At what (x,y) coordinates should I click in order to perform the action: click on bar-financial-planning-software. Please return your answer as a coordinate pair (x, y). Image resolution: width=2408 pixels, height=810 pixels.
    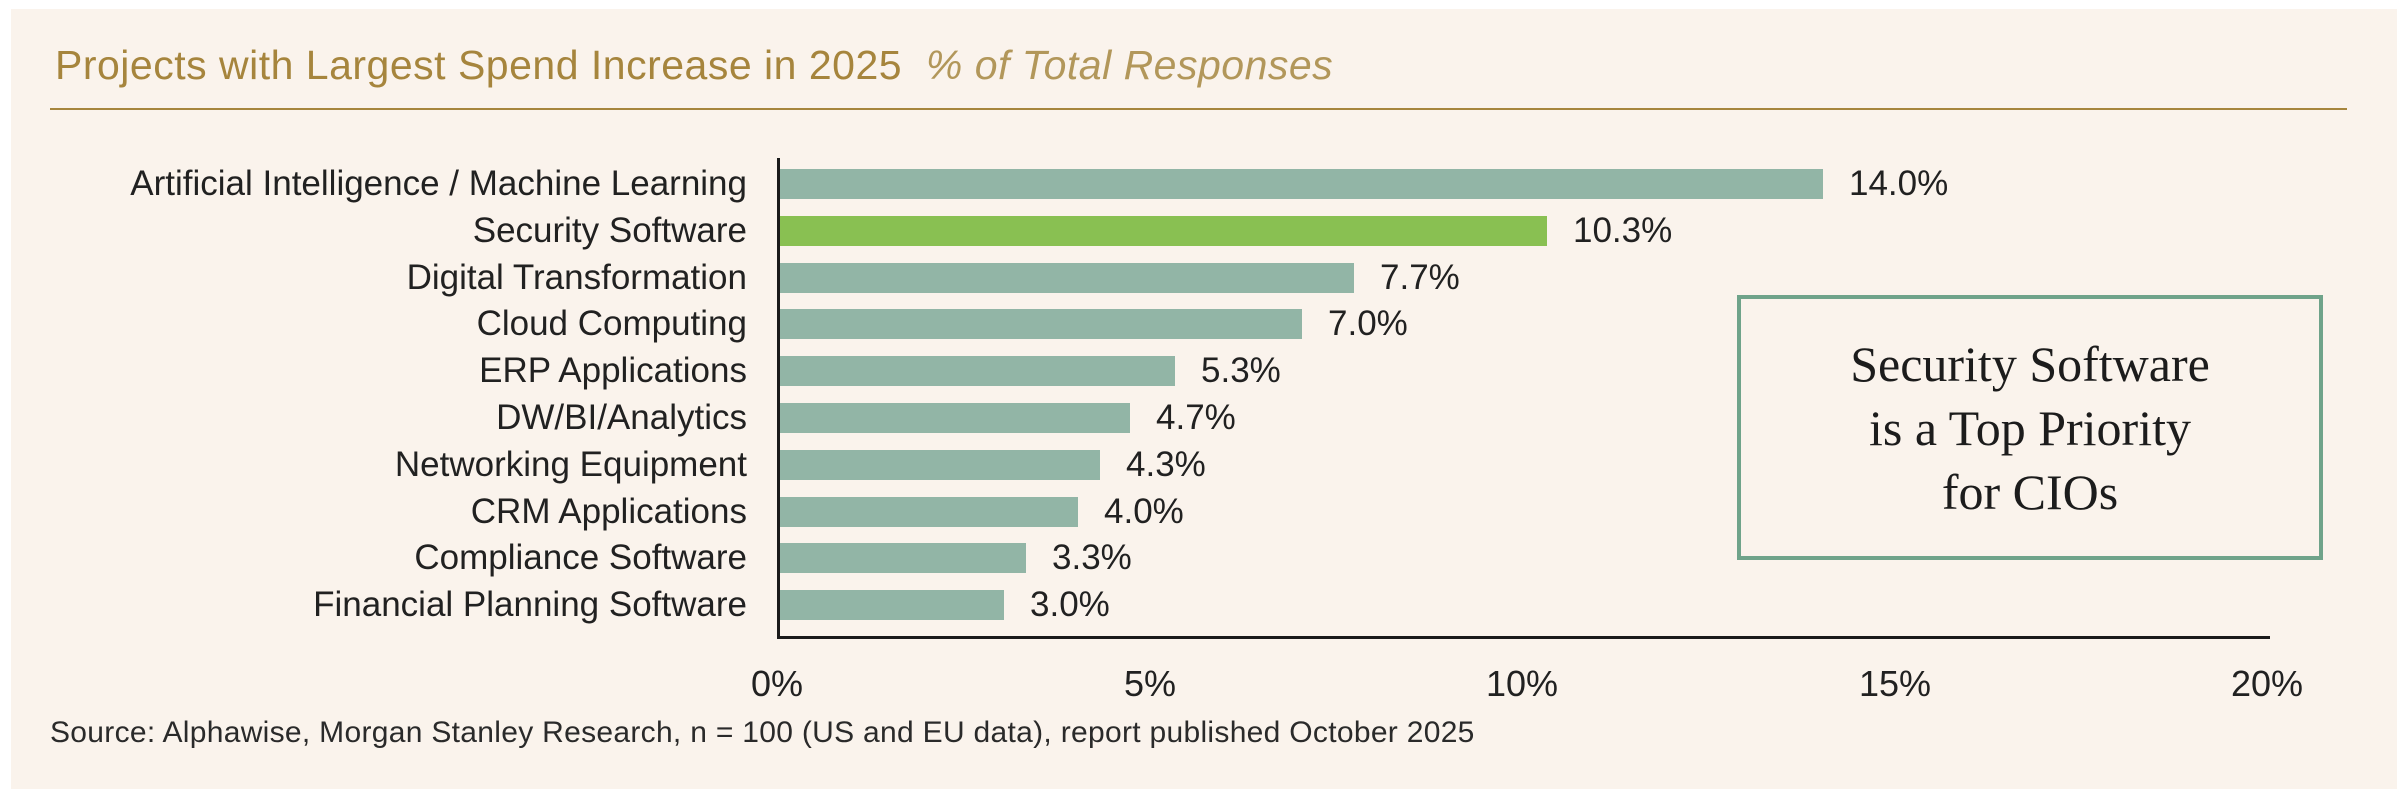
    Looking at the image, I should click on (892, 605).